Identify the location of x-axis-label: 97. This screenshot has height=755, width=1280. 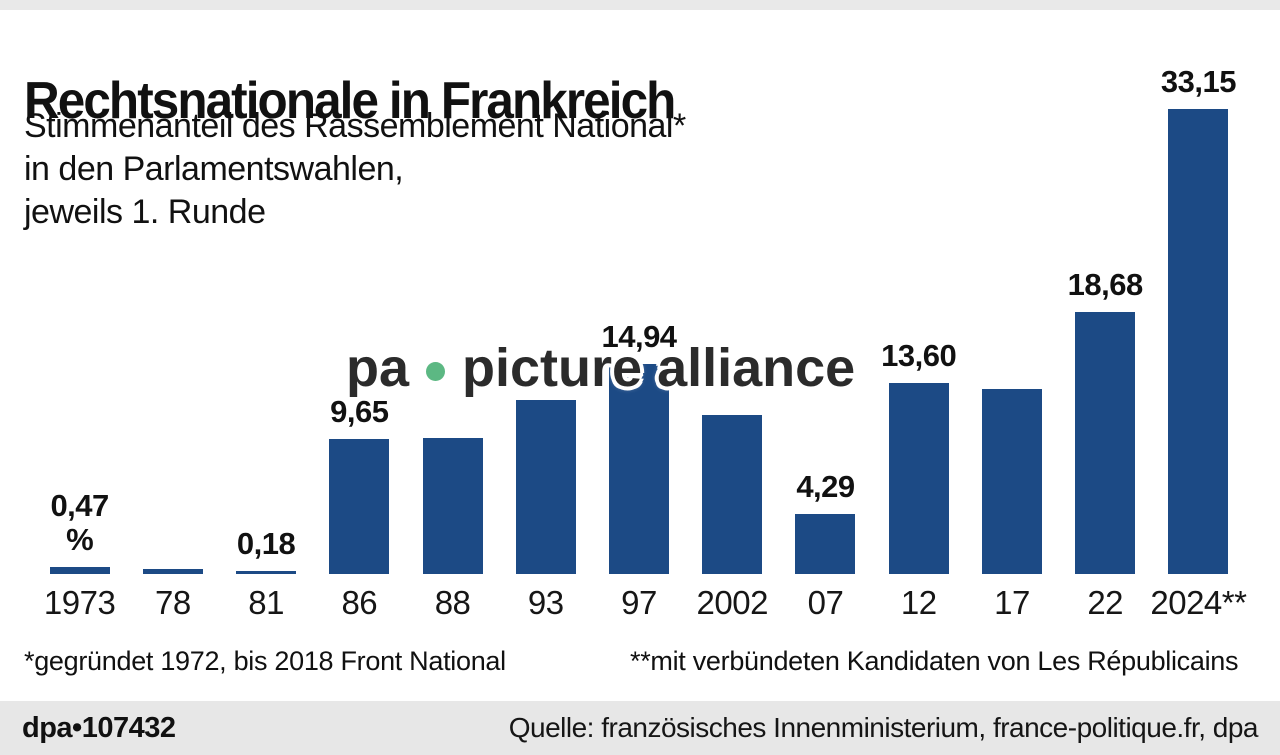
(639, 602).